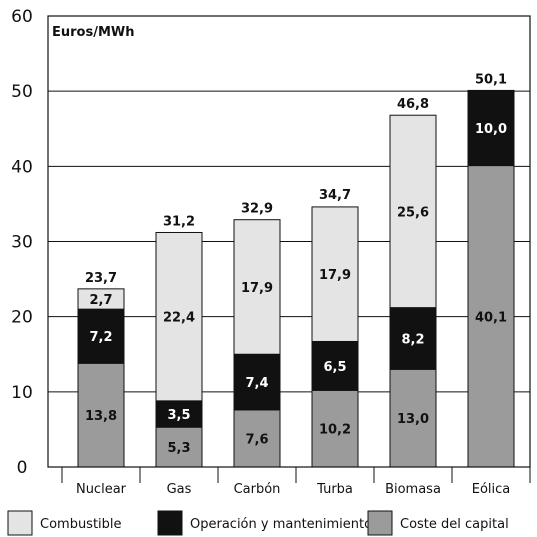 The height and width of the screenshot is (537, 537). What do you see at coordinates (413, 419) in the screenshot?
I see `bar-value-label: 13,0` at bounding box center [413, 419].